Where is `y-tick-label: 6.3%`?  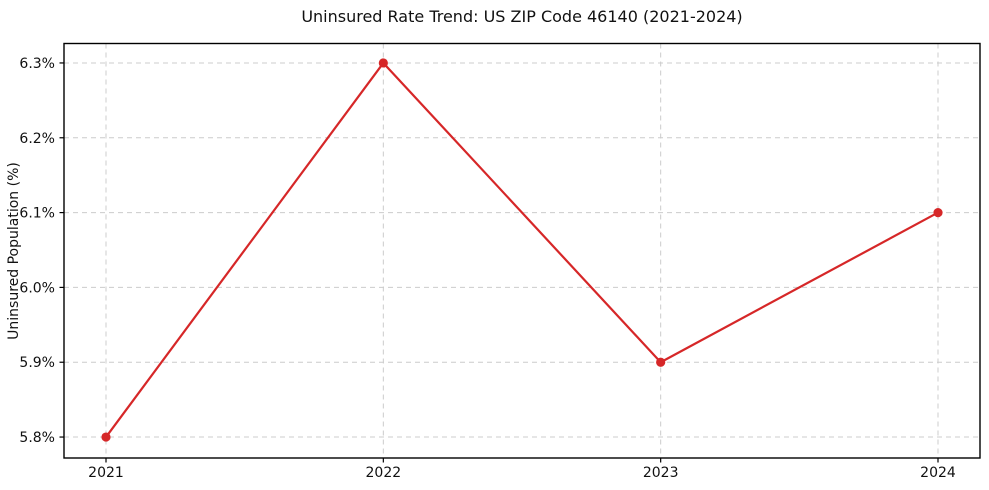
y-tick-label: 6.3% is located at coordinates (37, 64).